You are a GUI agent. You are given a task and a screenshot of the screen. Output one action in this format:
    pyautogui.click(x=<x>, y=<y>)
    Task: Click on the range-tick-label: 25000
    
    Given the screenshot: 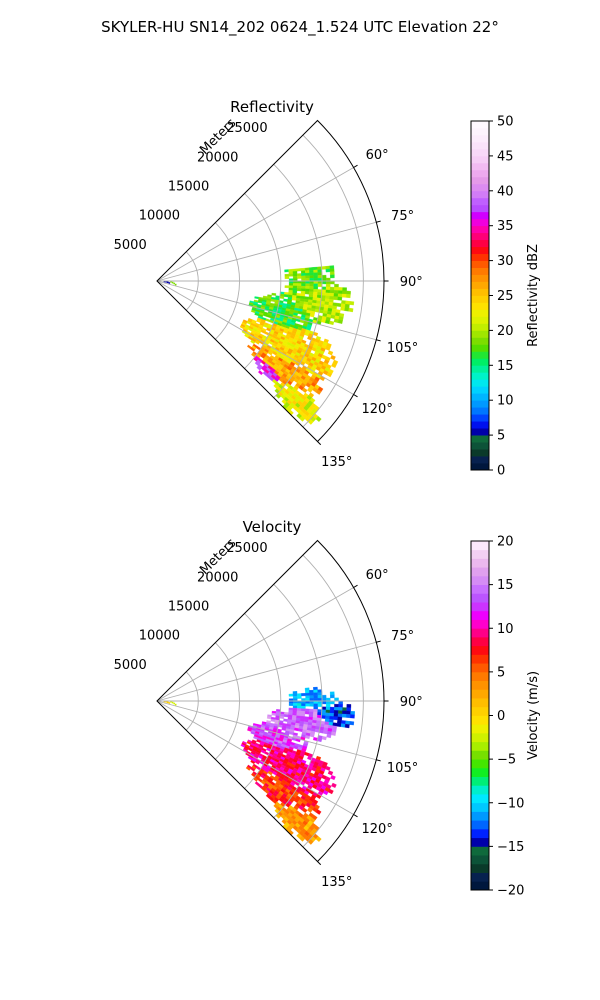 What is the action you would take?
    pyautogui.click(x=246, y=548)
    